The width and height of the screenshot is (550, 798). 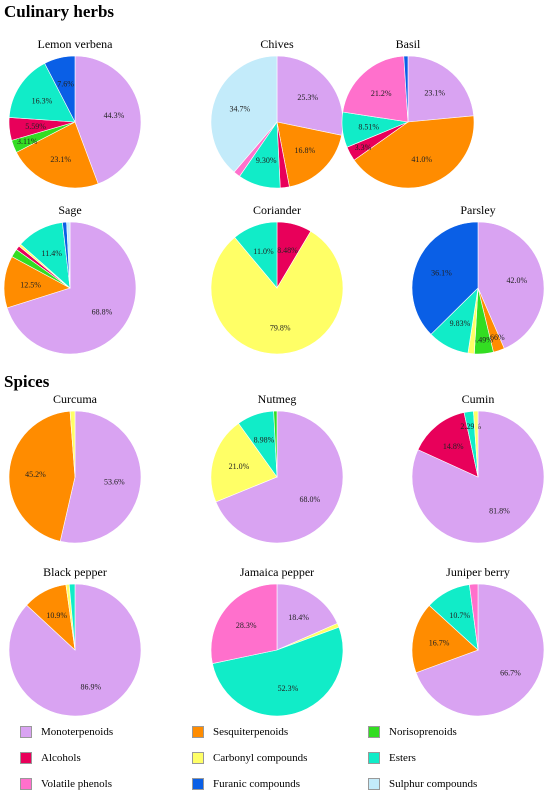 I want to click on slice-data-label: 8.48%, so click(x=287, y=250).